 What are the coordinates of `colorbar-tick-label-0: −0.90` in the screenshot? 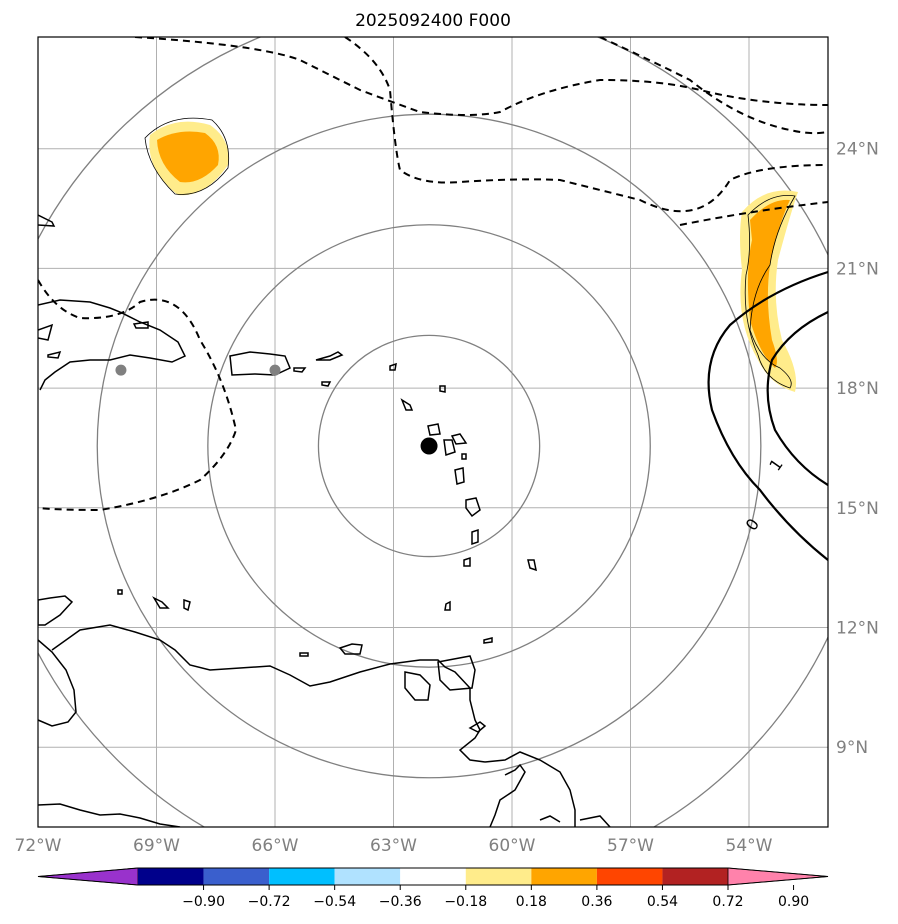 It's located at (203, 902).